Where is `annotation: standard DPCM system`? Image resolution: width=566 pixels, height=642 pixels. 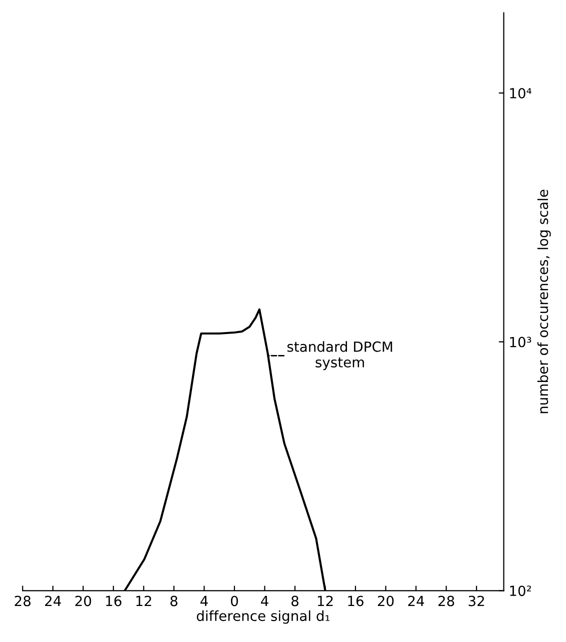
annotation: standard DPCM system is located at coordinates (339, 355).